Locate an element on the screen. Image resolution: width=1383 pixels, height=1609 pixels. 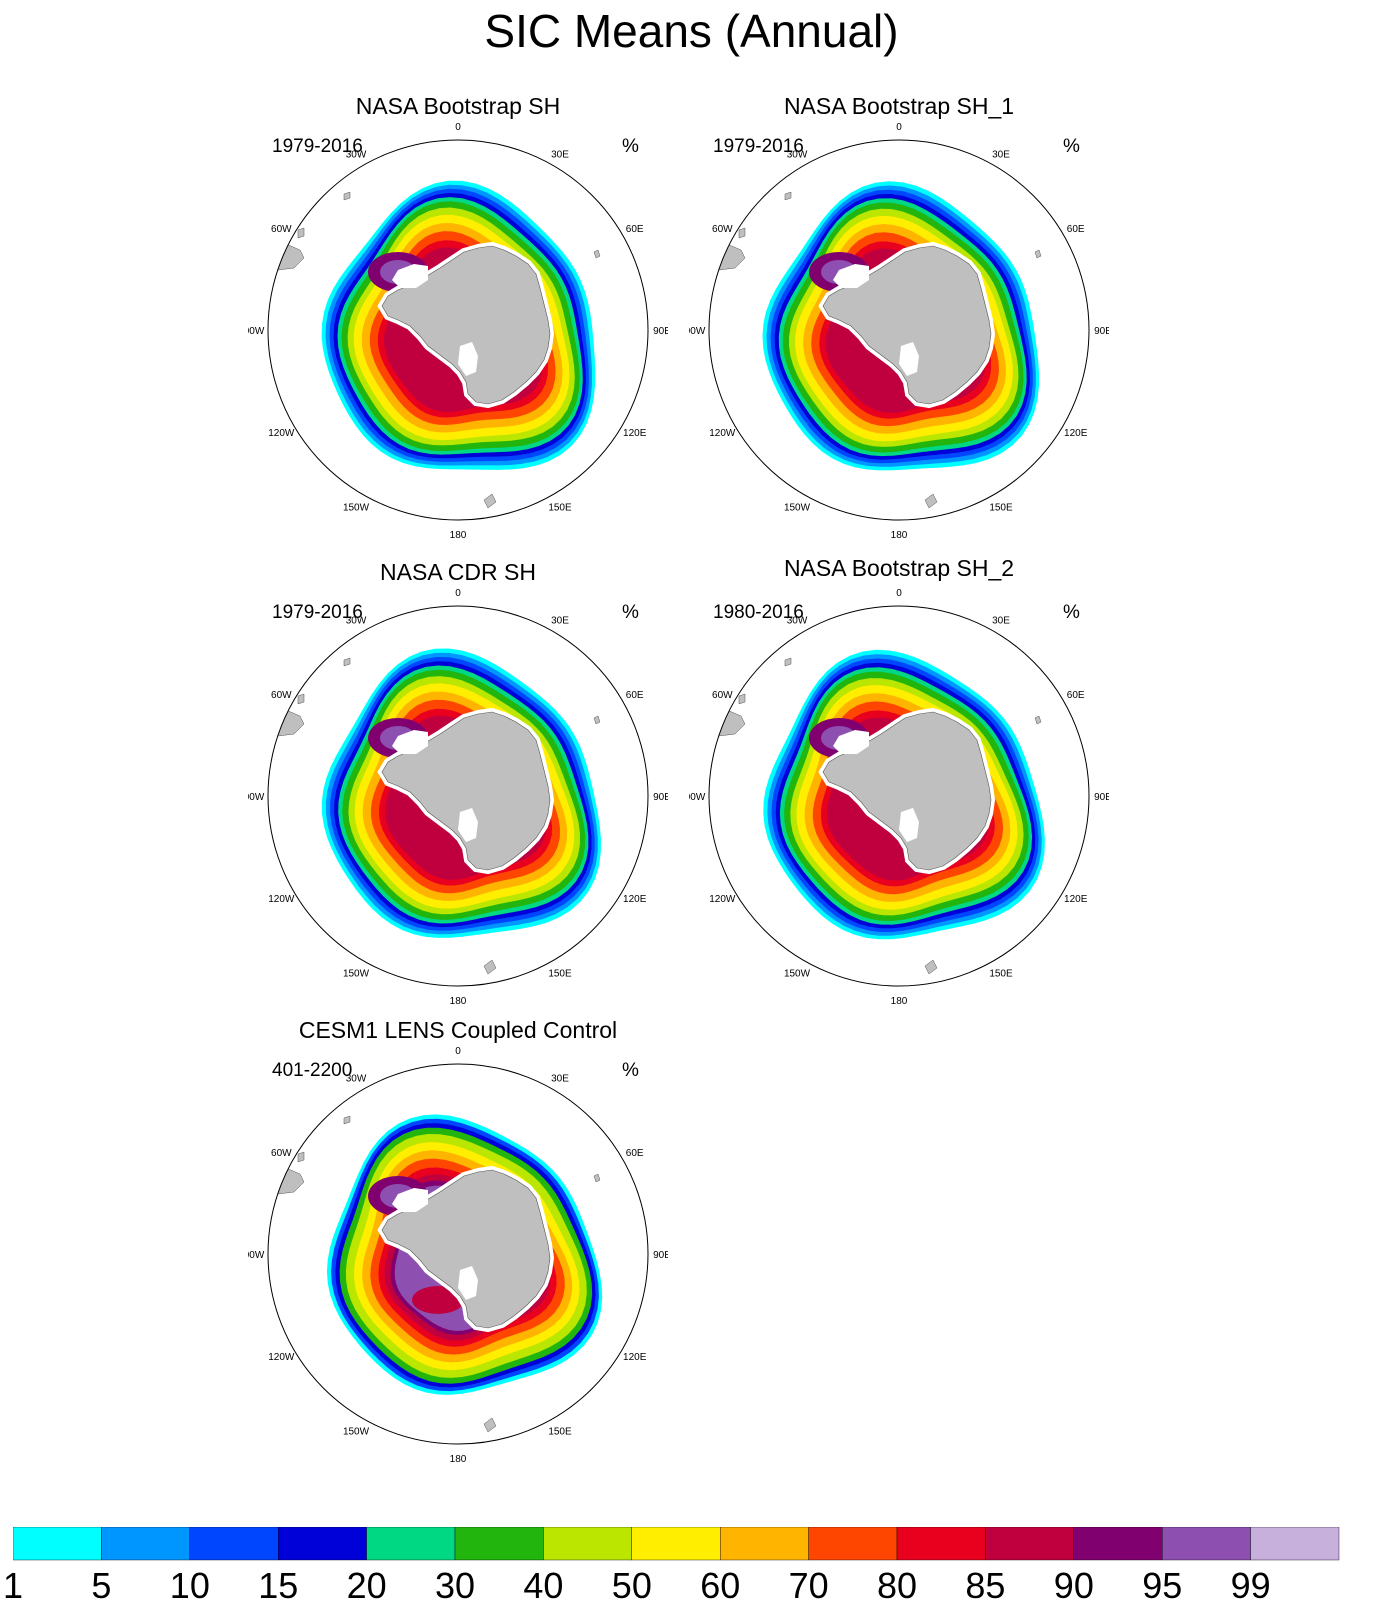
panel-title: CESM1 LENS Coupled Control is located at coordinates (458, 1030).